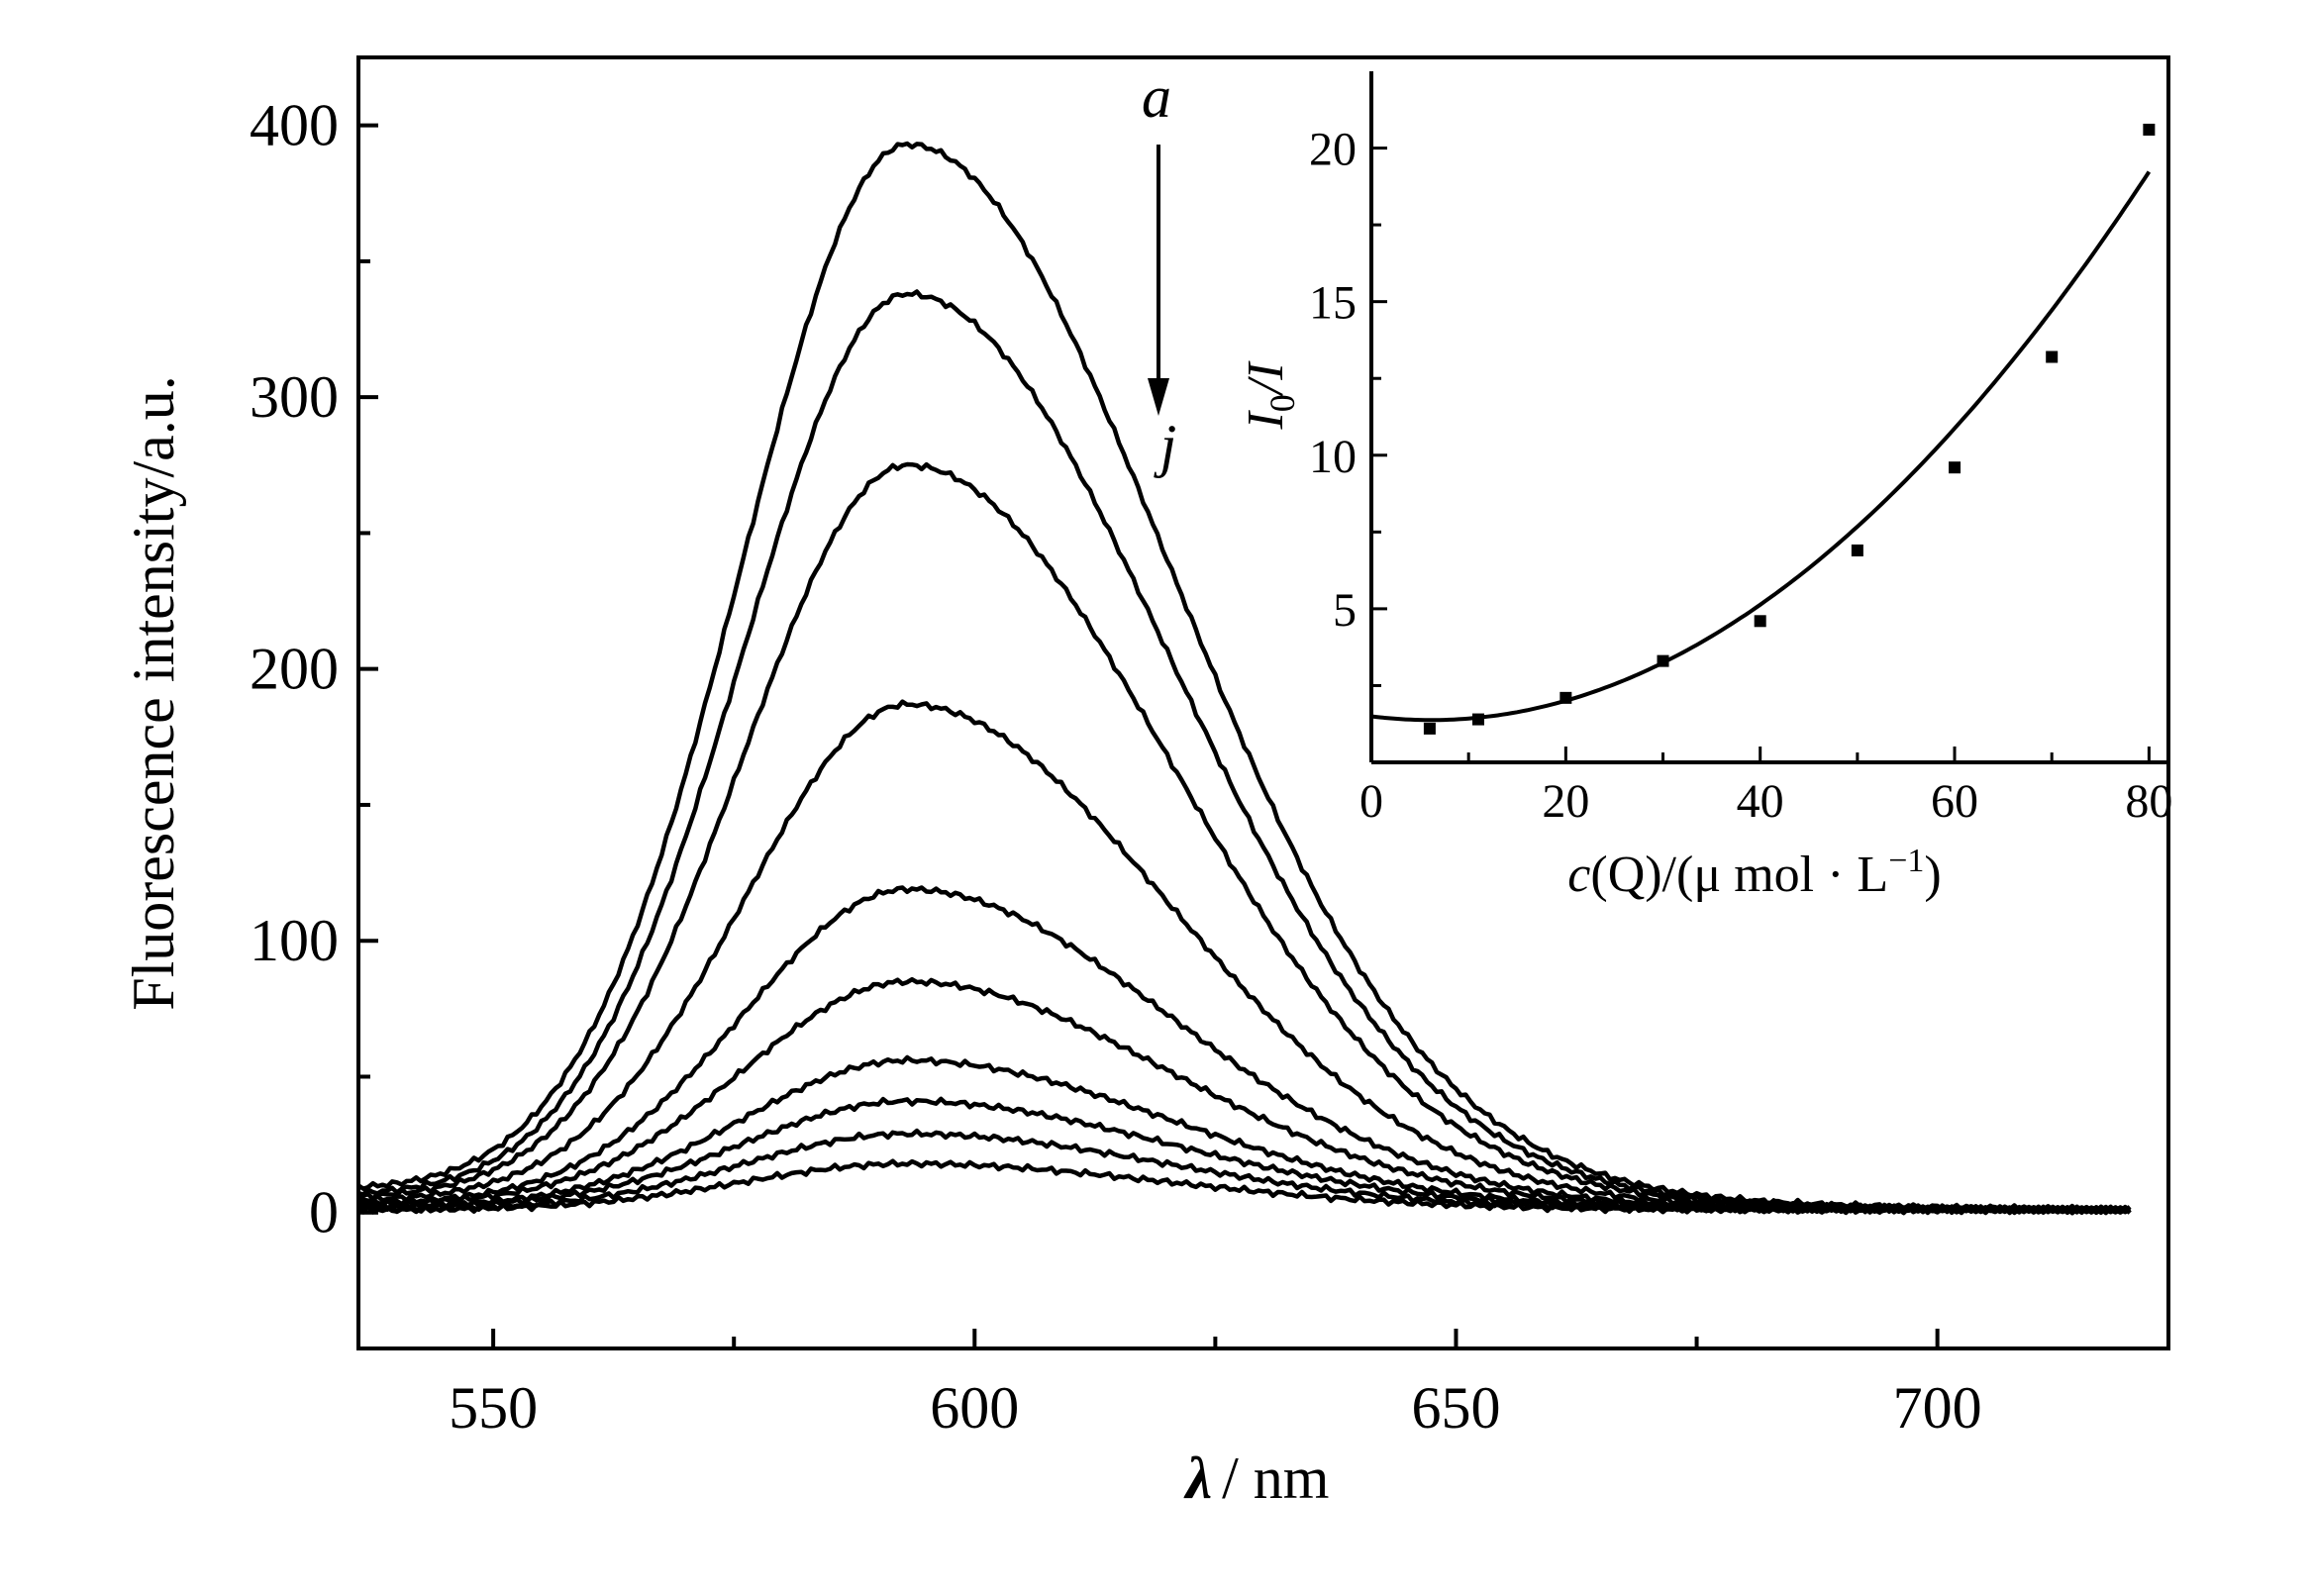 Image resolution: width=2314 pixels, height=1596 pixels. I want to click on inset-x-tick-label: 20, so click(1565, 801).